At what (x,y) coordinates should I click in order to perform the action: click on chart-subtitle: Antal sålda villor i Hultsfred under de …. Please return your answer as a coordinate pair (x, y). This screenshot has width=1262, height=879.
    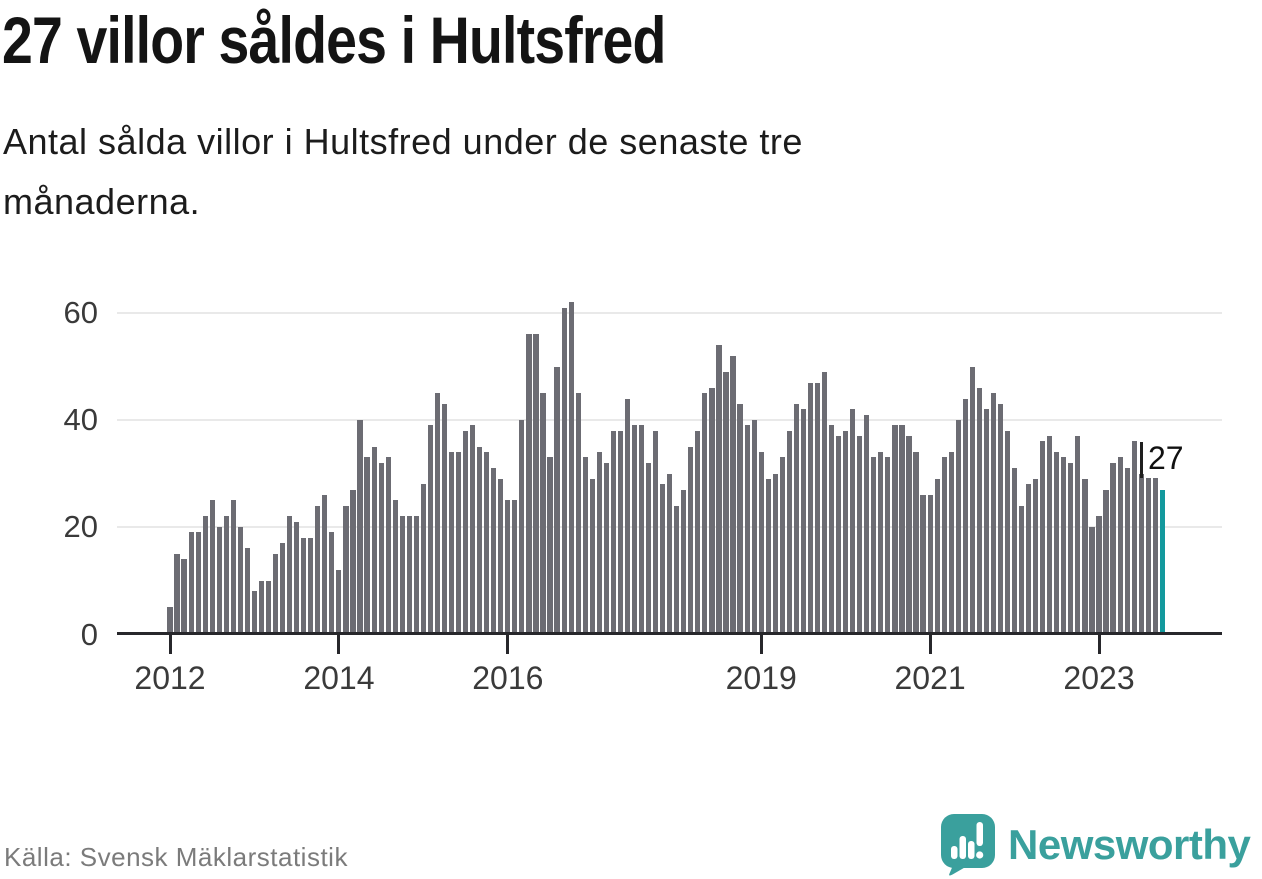
    Looking at the image, I should click on (403, 172).